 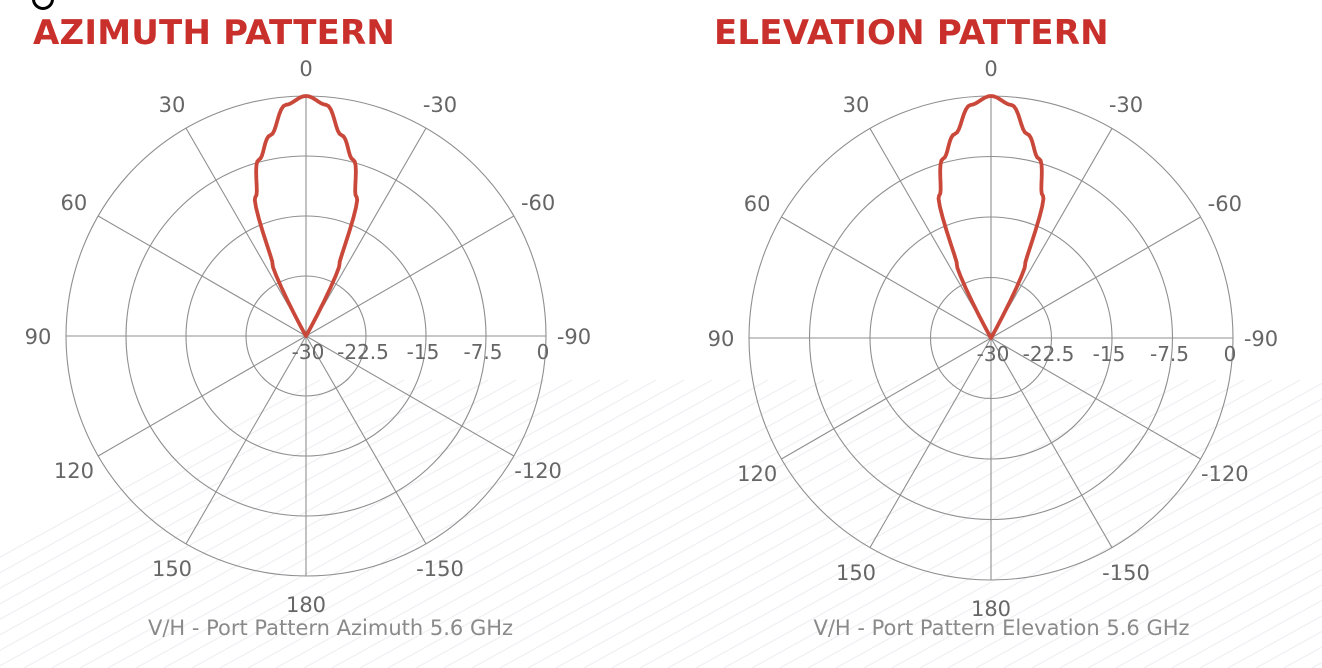 What do you see at coordinates (214, 33) in the screenshot?
I see `azimuth-title: AZIMUTH PATTERN` at bounding box center [214, 33].